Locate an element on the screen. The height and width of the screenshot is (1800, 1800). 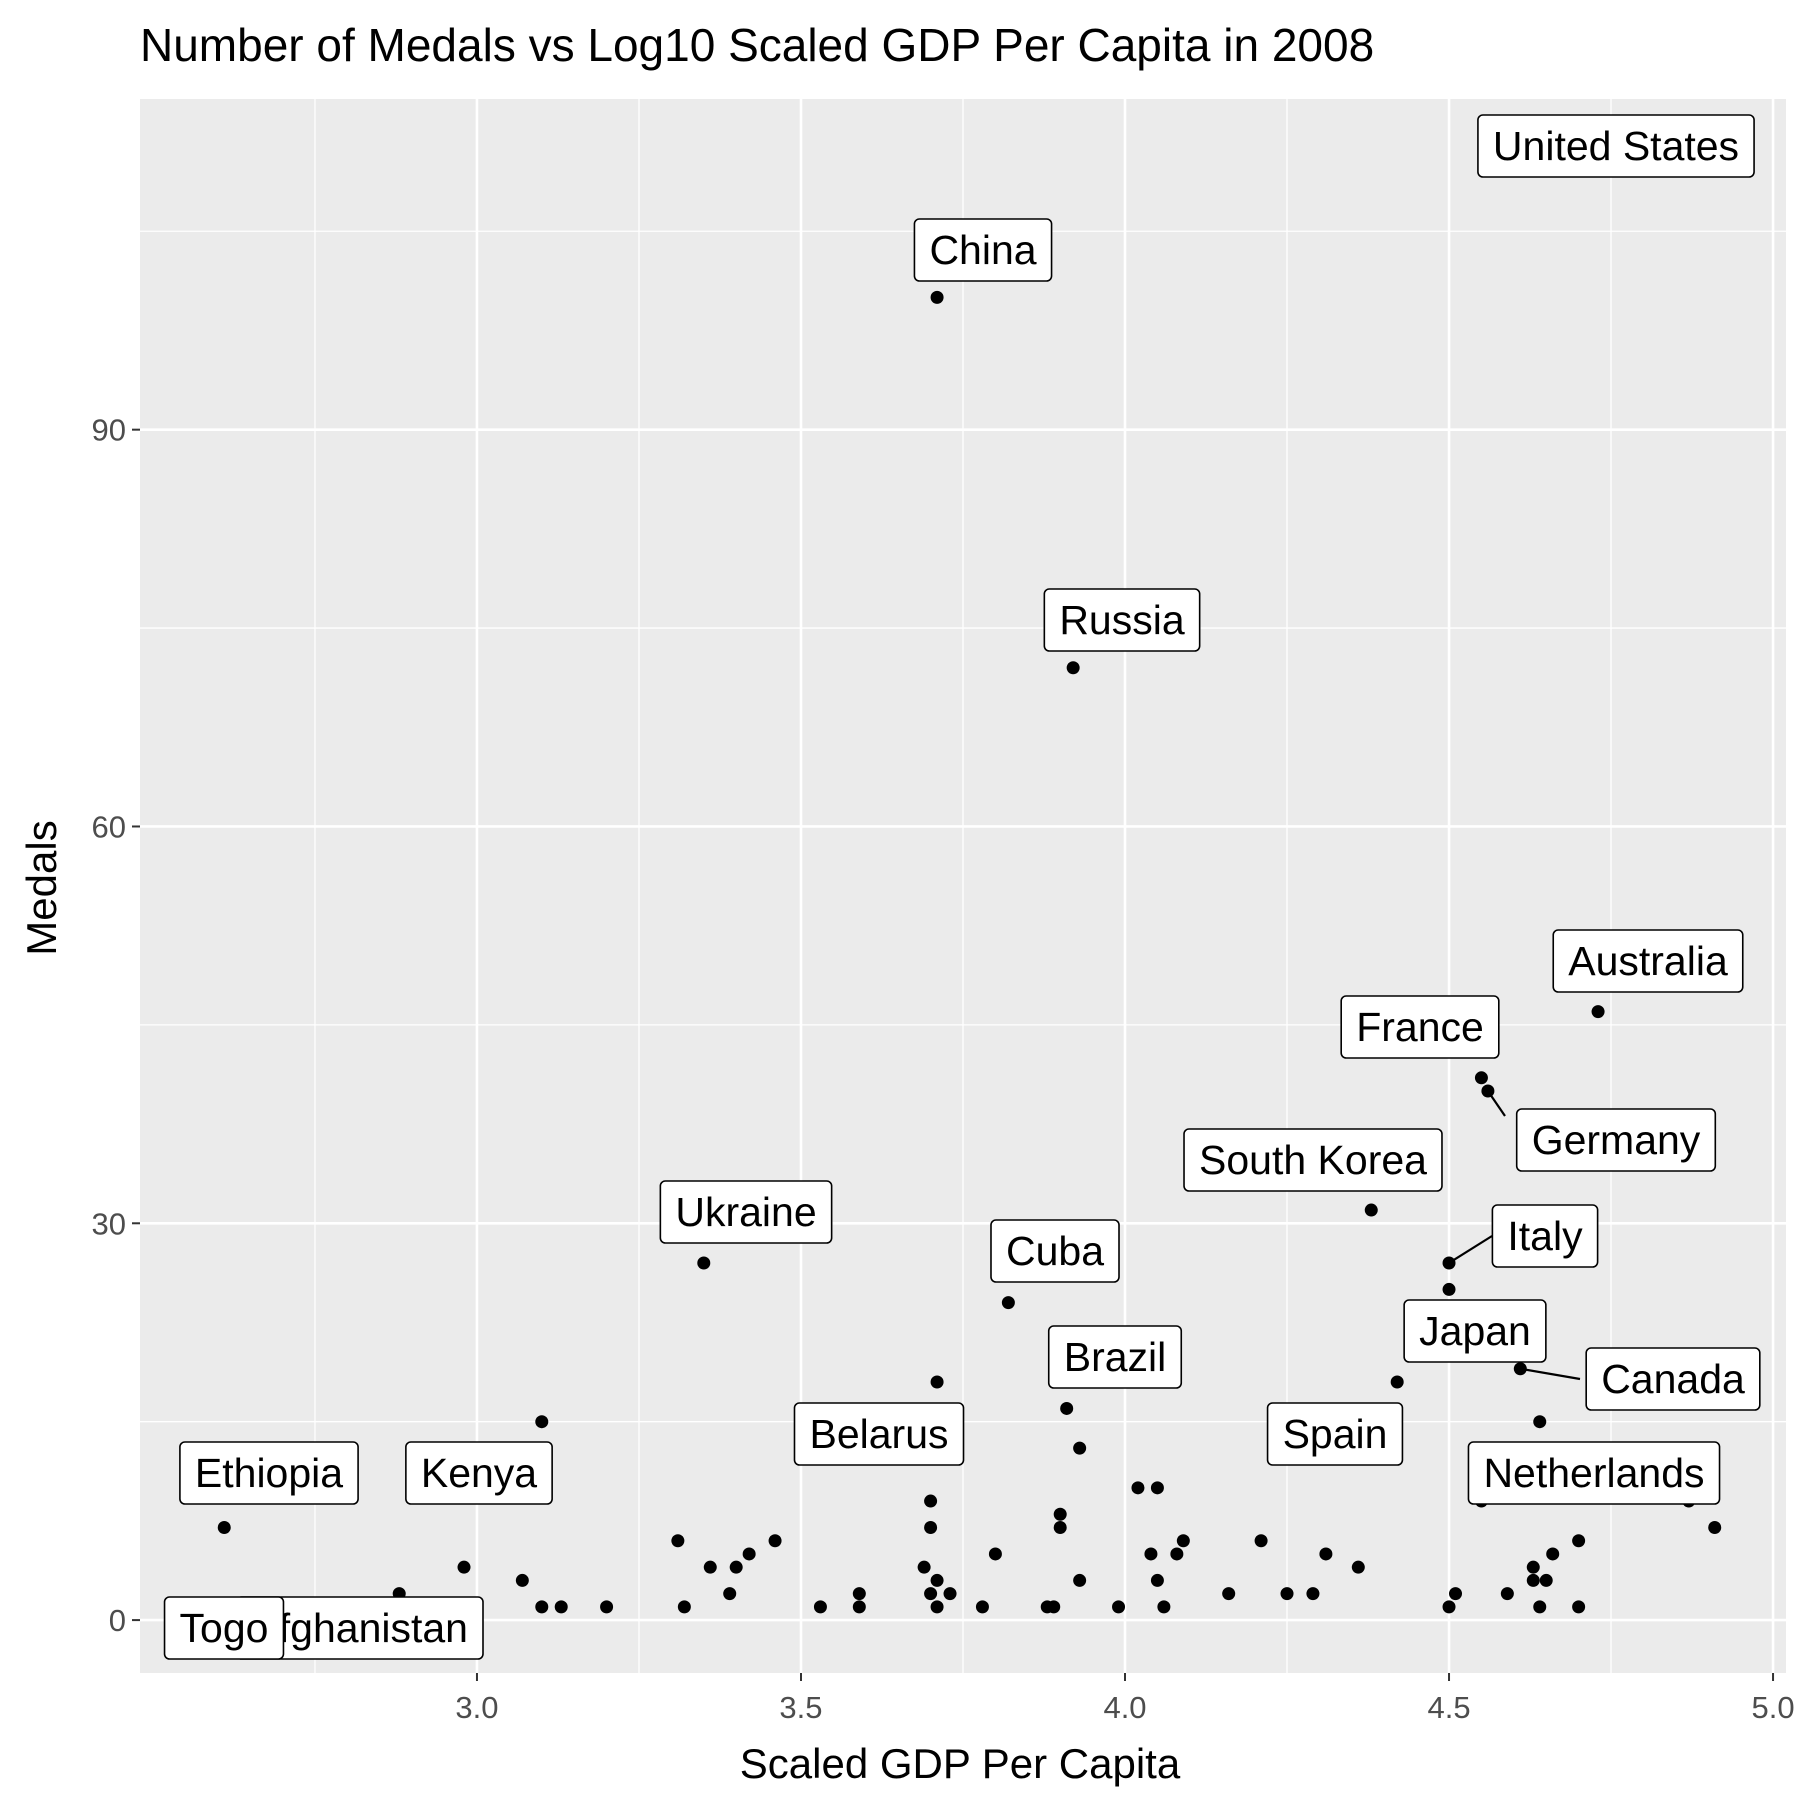
label-togo: Togo is located at coordinates (224, 1628).